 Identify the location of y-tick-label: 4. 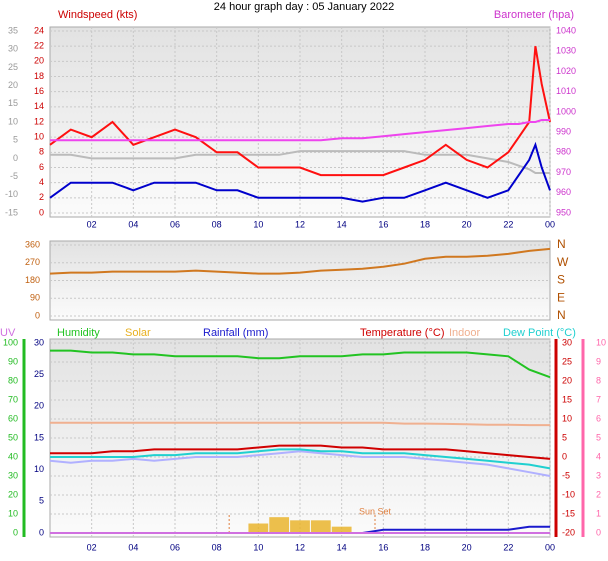
(41, 182).